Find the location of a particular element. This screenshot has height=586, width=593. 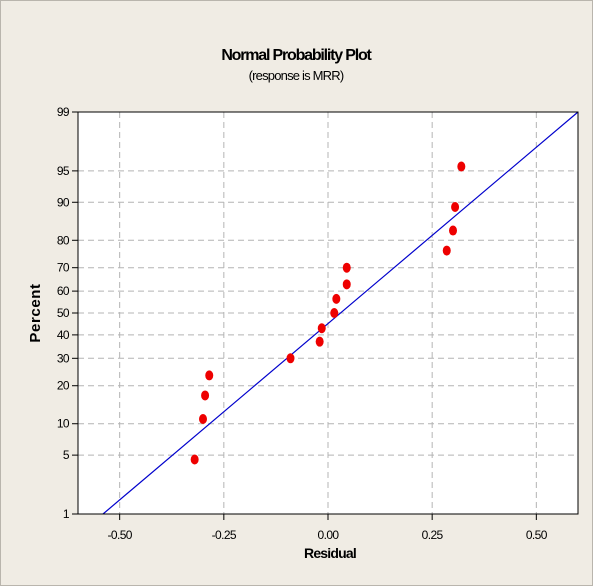

y-tick-label: 99 is located at coordinates (63, 112).